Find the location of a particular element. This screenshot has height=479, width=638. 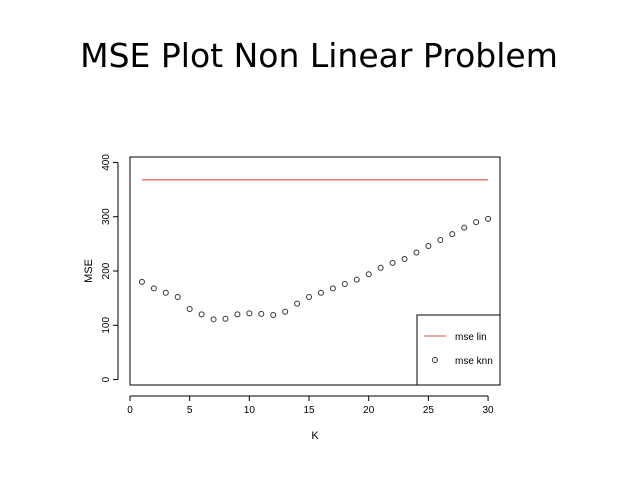

x-tick-label: 10 is located at coordinates (250, 410).